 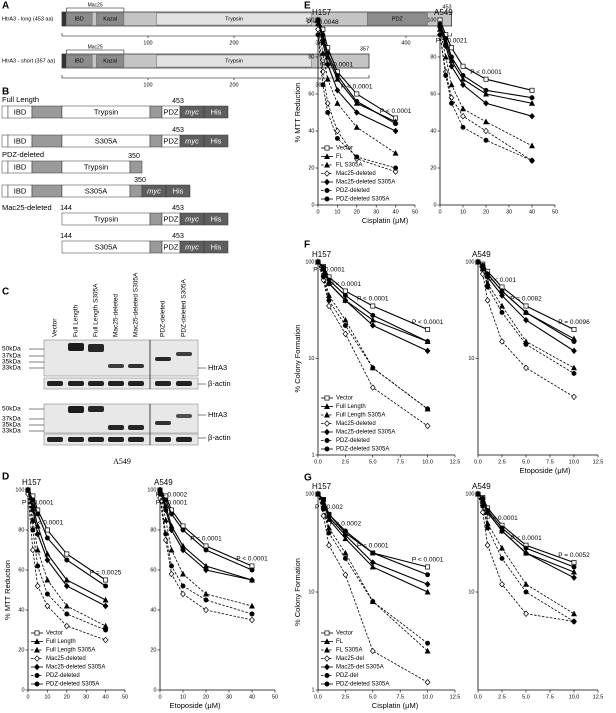 I want to click on construct-segment, so click(x=156, y=141).